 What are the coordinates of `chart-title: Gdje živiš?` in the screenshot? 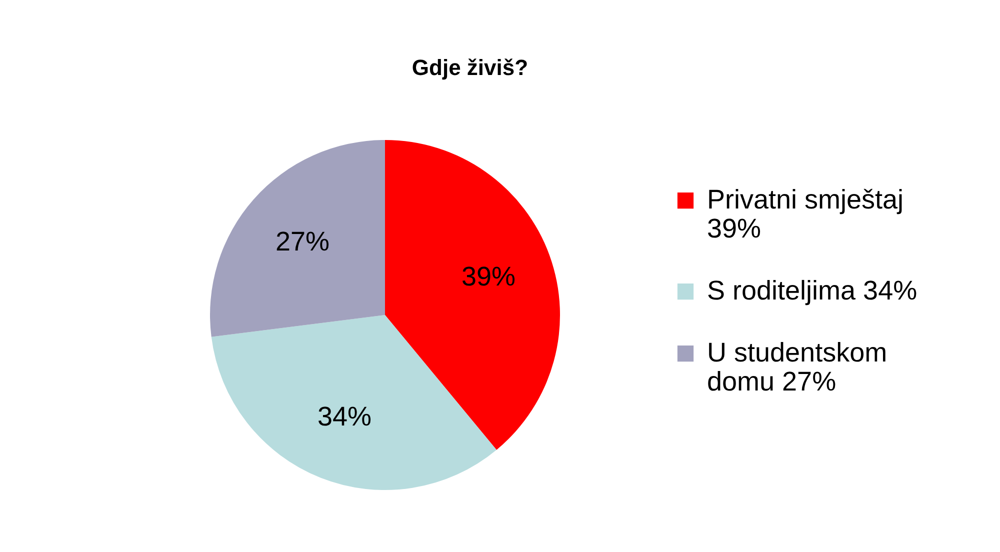 It's located at (470, 67).